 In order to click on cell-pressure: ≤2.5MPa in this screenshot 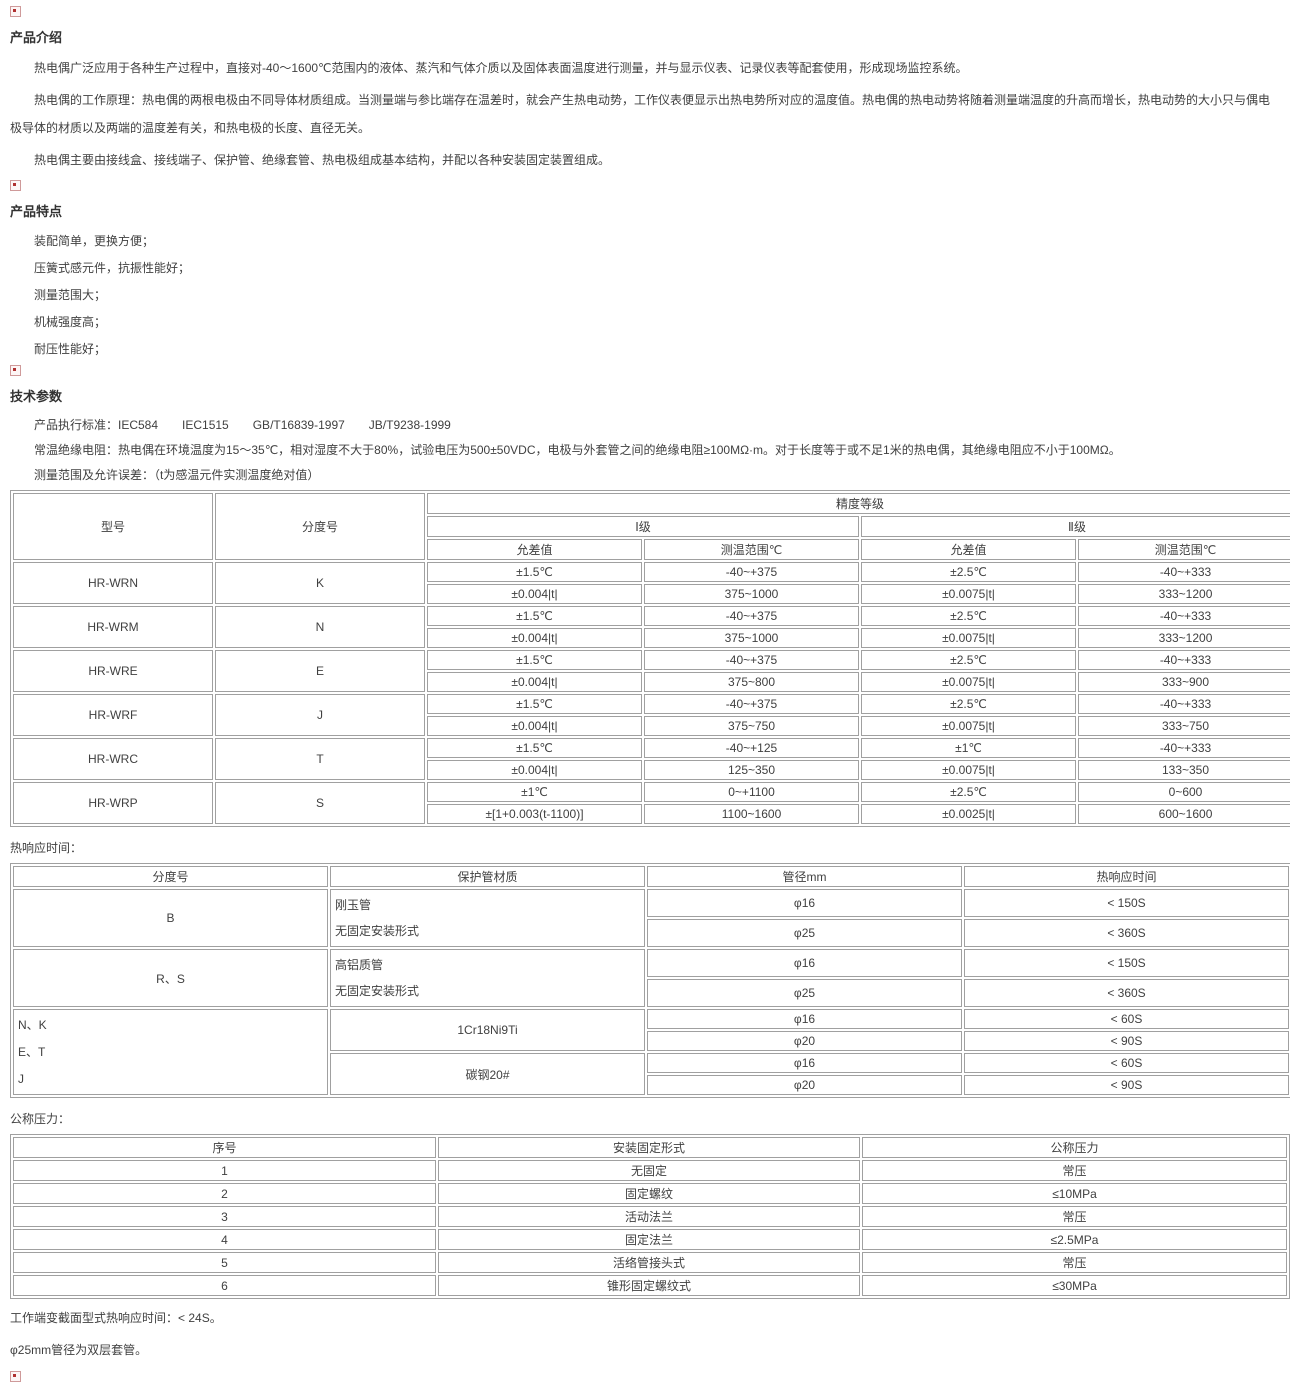, I will do `click(1074, 1239)`.